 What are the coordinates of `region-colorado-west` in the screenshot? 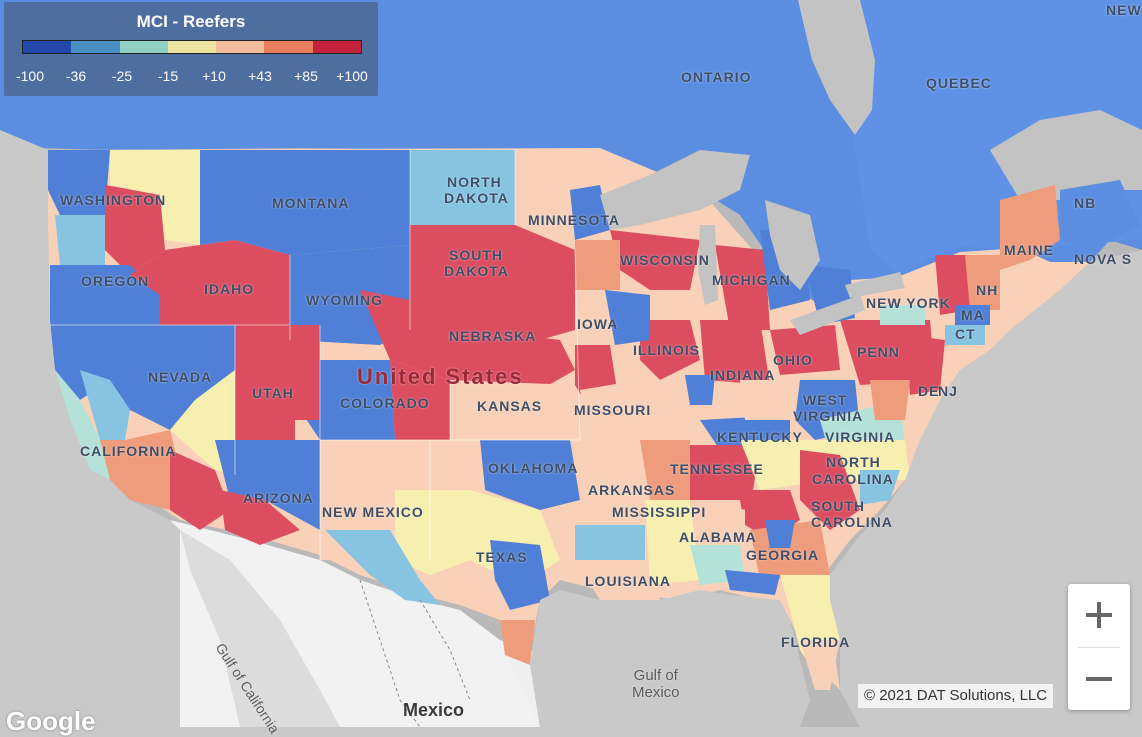 It's located at (347, 400).